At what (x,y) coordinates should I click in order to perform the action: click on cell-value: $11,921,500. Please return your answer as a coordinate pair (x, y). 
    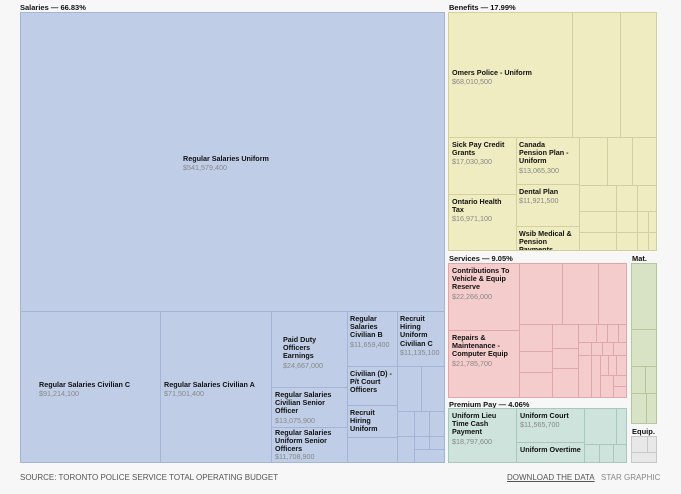
    Looking at the image, I should click on (539, 201).